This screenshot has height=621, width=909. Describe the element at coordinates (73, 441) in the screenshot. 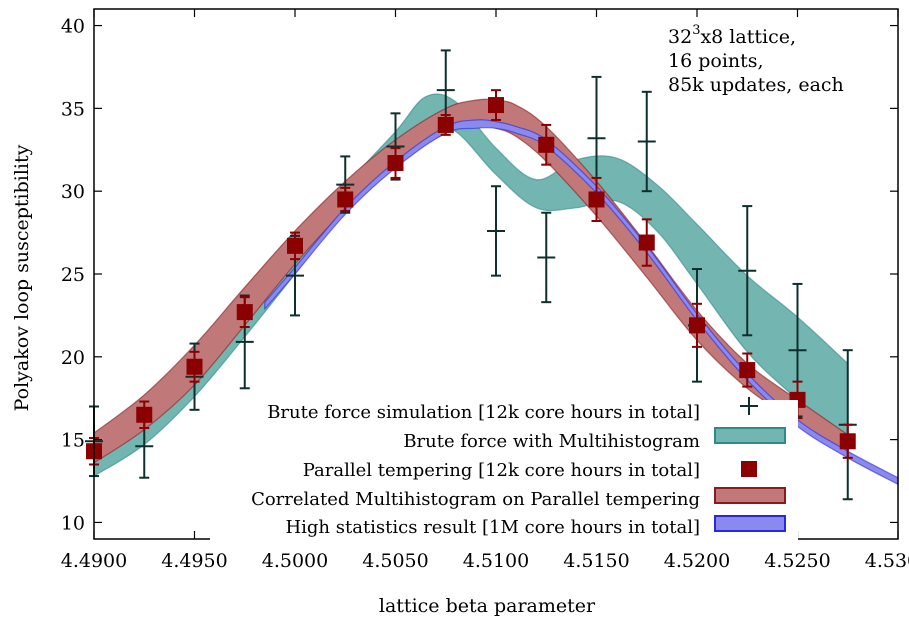

I see `y-tick-label: 15` at that location.